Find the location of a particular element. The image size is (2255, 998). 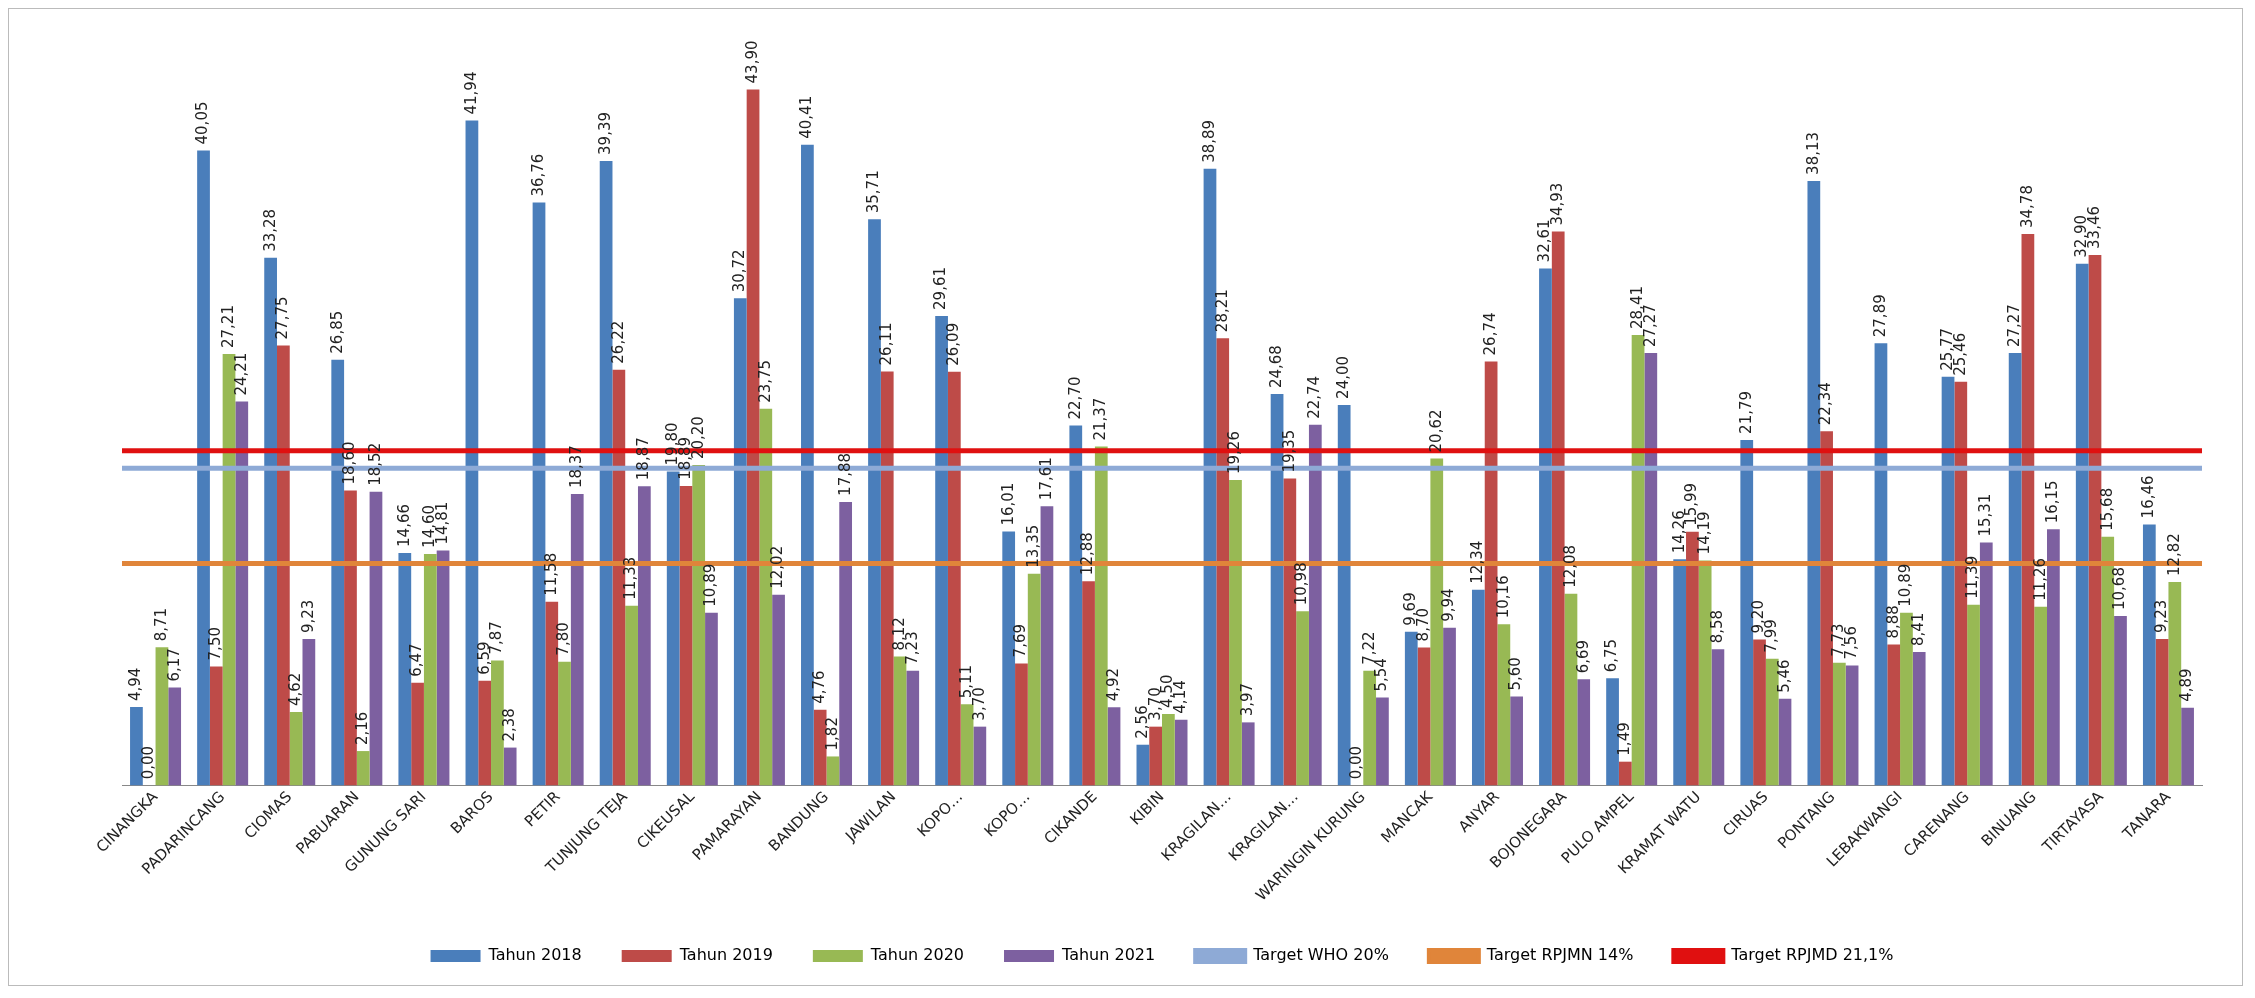

data-label: 8,88 is located at coordinates (1892, 622).